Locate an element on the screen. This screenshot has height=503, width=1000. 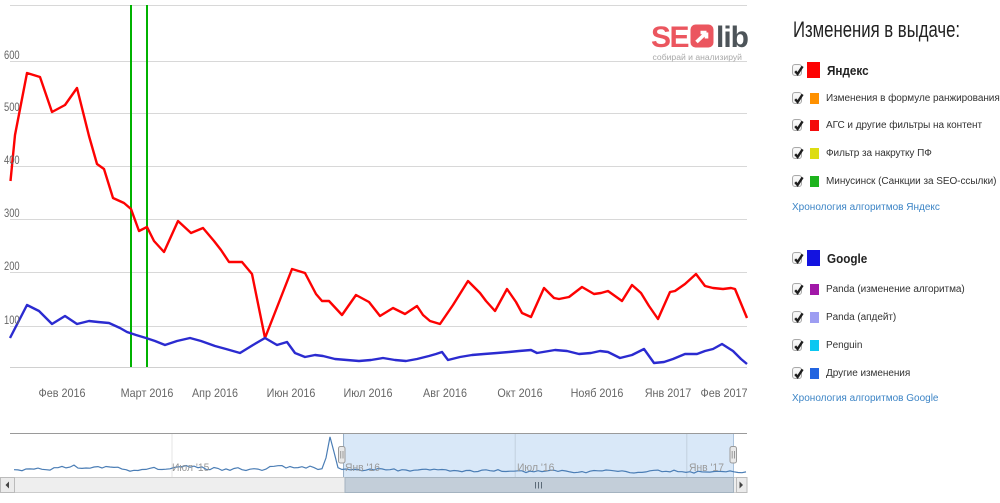
svg-text: lib is located at coordinates (732, 37).